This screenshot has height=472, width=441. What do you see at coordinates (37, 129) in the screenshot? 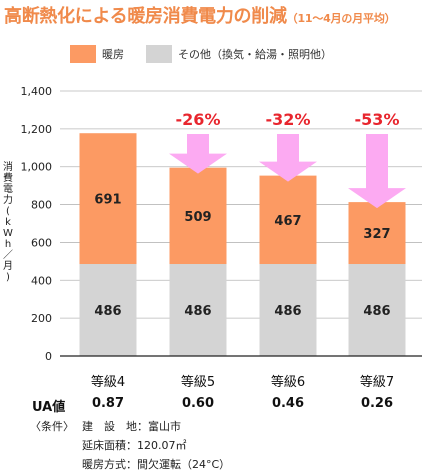
I see `y-tick-label: 1,200` at bounding box center [37, 129].